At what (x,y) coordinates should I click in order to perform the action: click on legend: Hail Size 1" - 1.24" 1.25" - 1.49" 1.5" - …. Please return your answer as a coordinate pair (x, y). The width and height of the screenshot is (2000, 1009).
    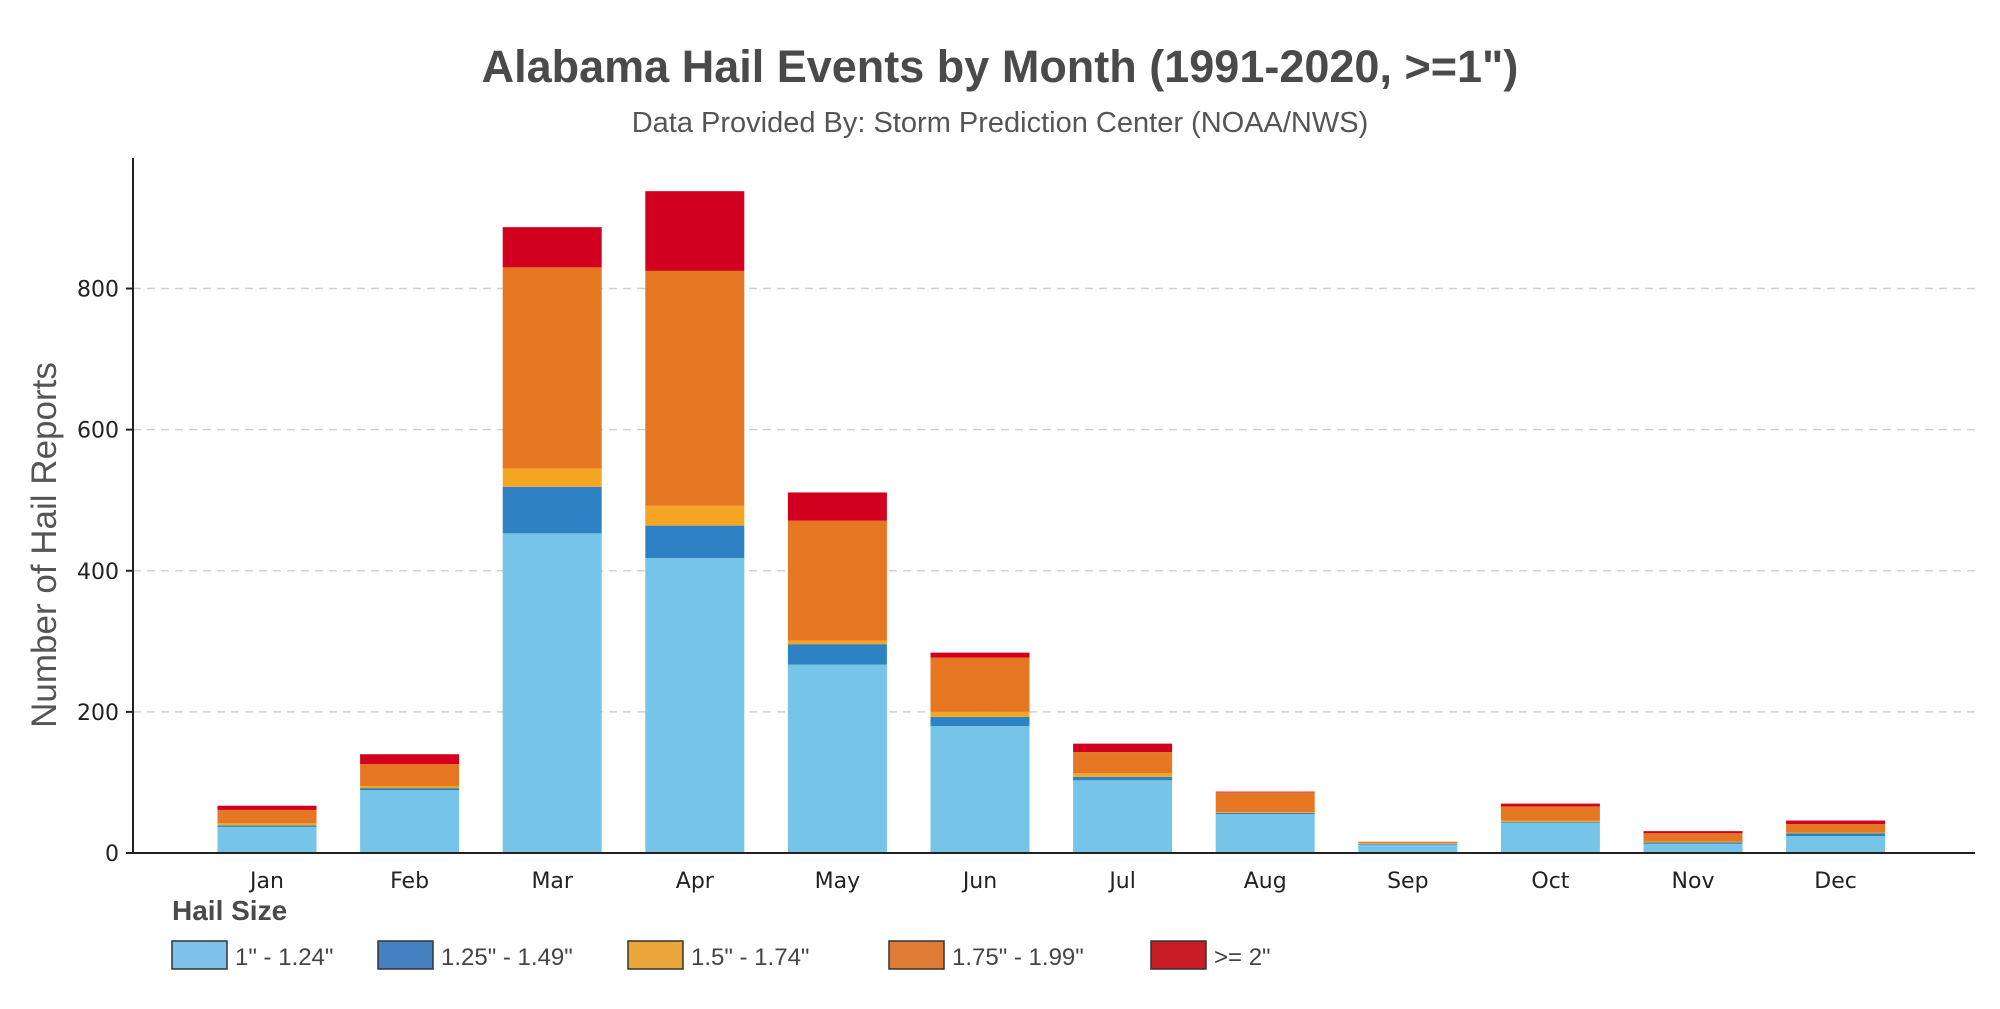
    Looking at the image, I should click on (721, 933).